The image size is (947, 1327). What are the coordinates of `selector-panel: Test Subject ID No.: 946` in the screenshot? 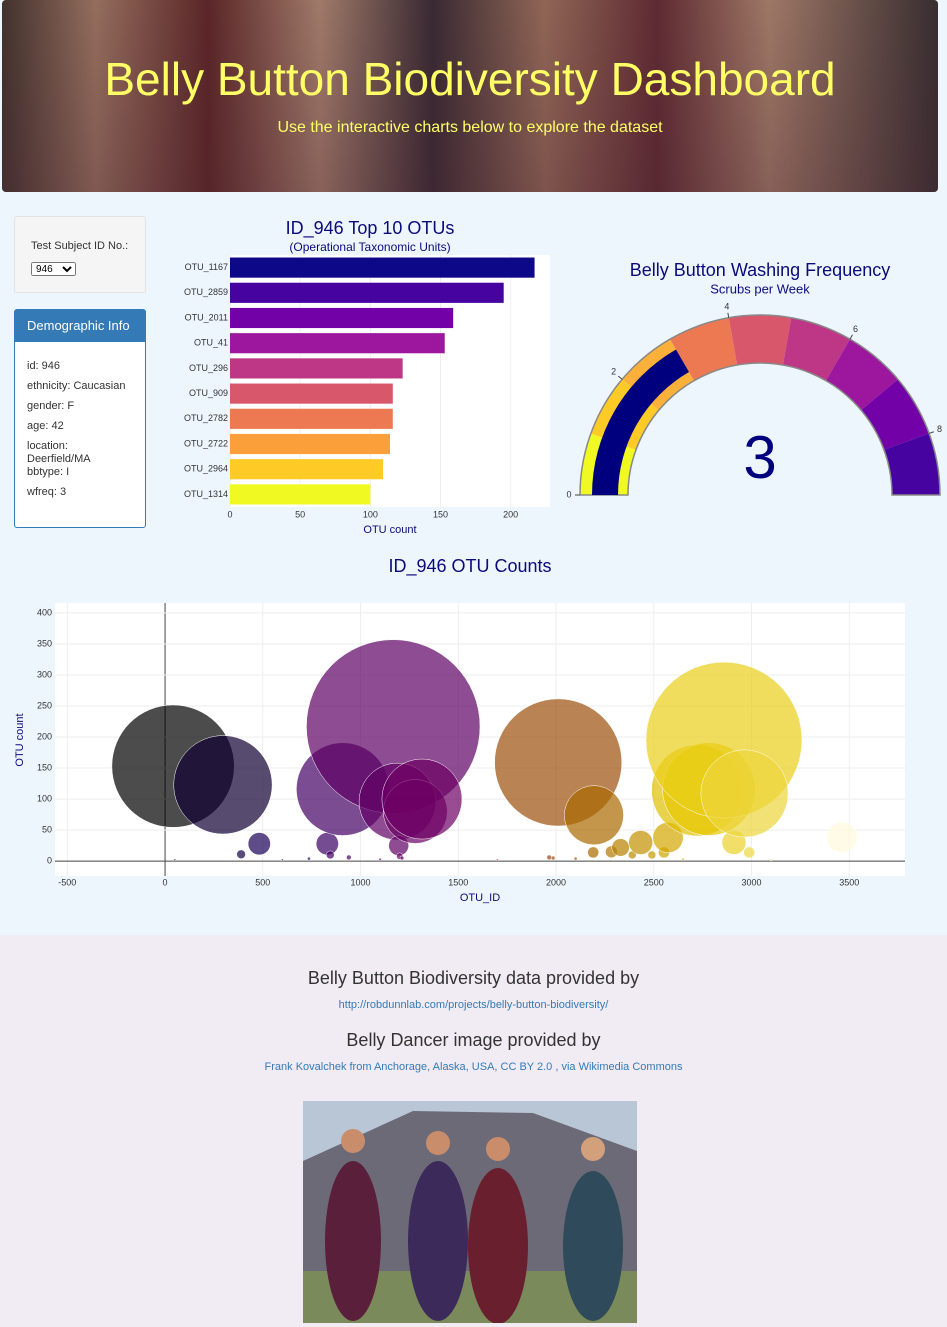 It's located at (80, 254).